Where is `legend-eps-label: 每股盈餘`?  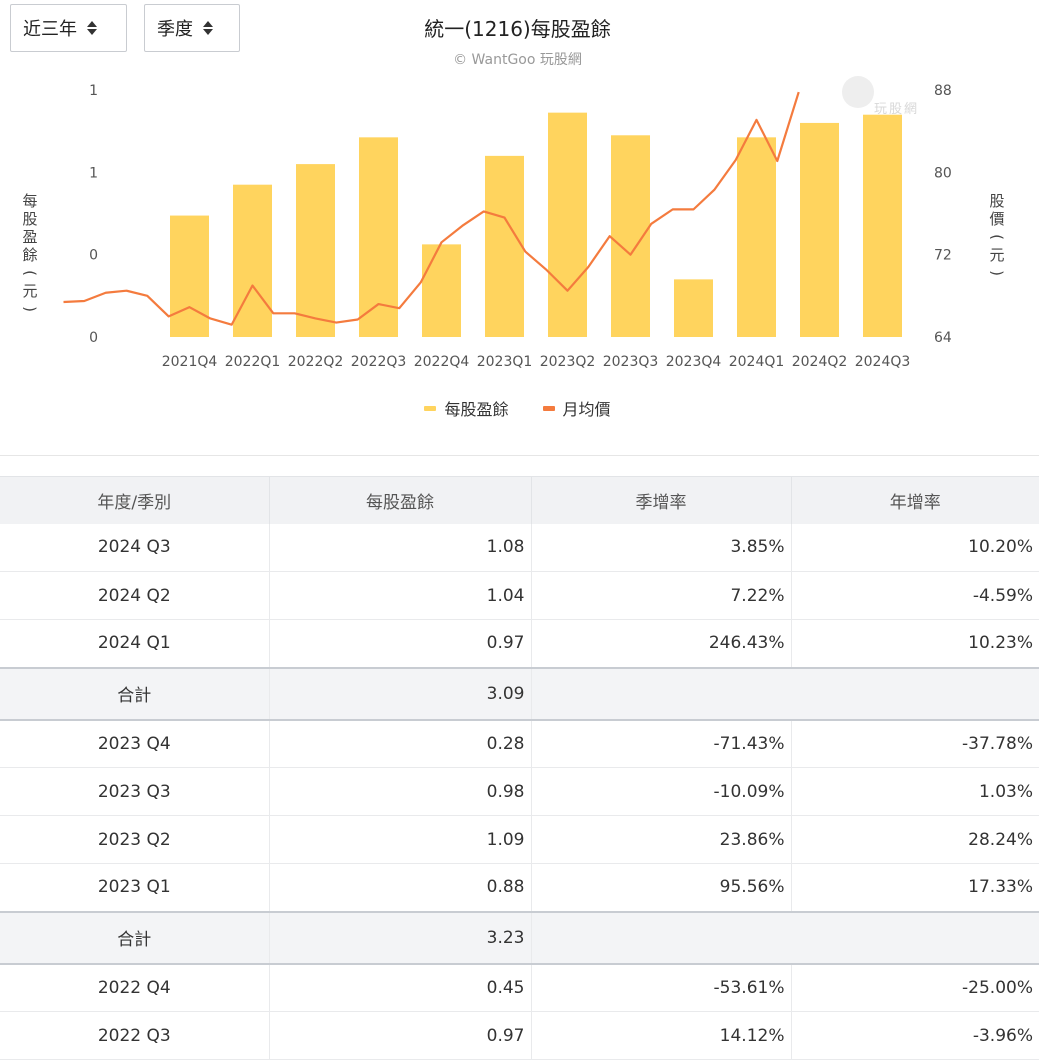
legend-eps-label: 每股盈餘 is located at coordinates (476, 409).